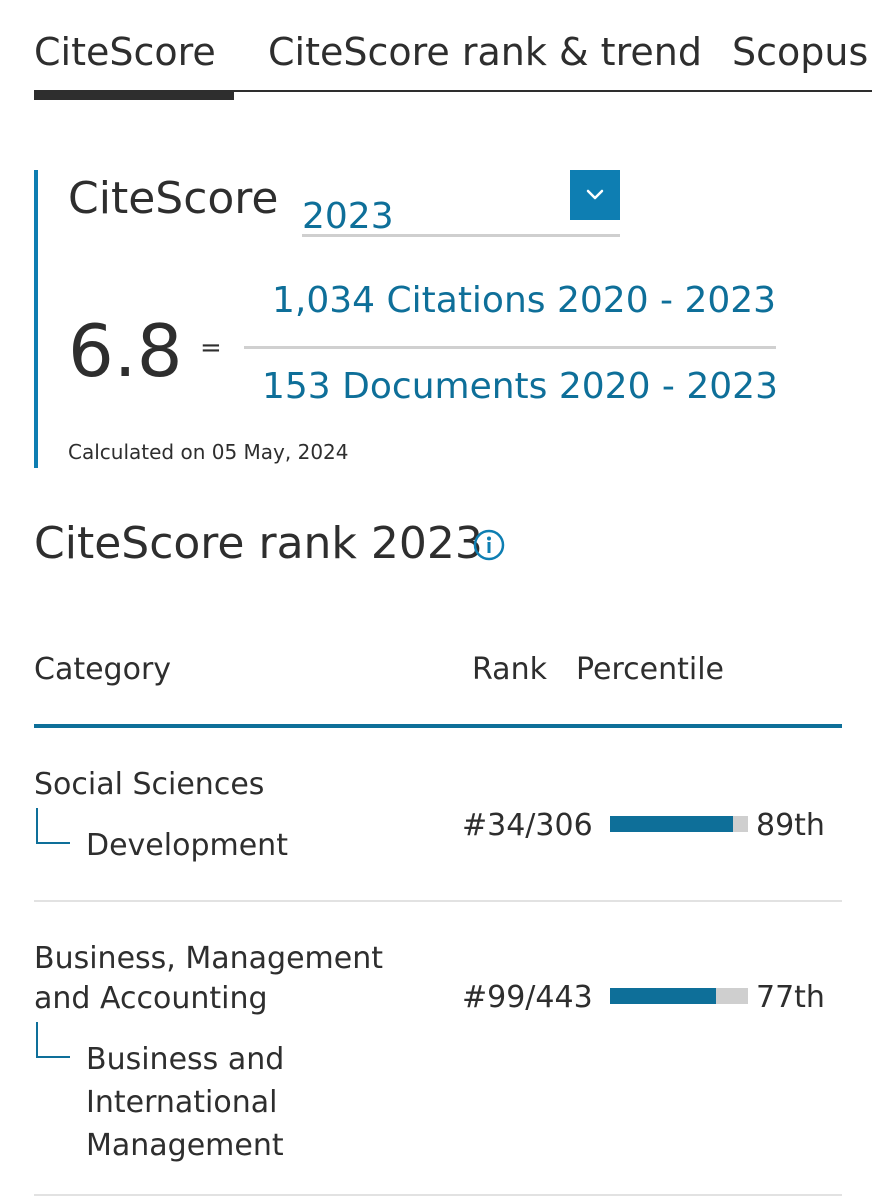 The width and height of the screenshot is (872, 1200). Describe the element at coordinates (489, 545) in the screenshot. I see `info-icon` at that location.